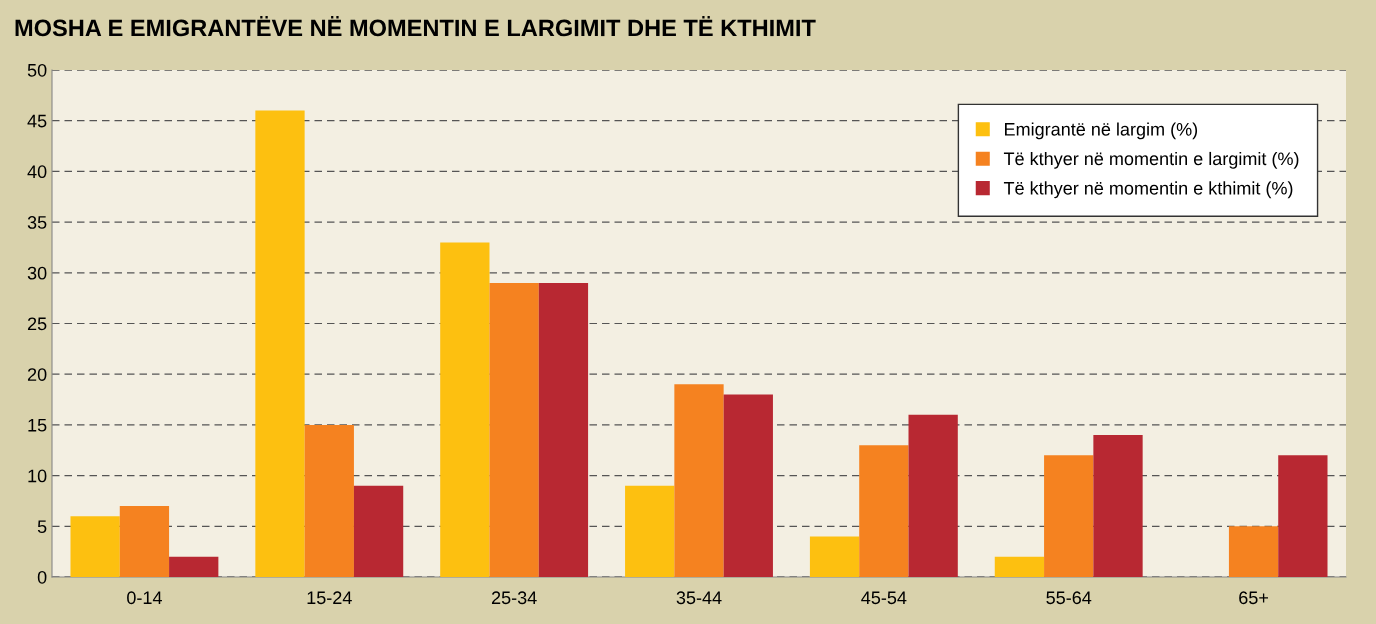  Describe the element at coordinates (1101, 131) in the screenshot. I see `legend-label: Emigrantë në largim (%)` at that location.